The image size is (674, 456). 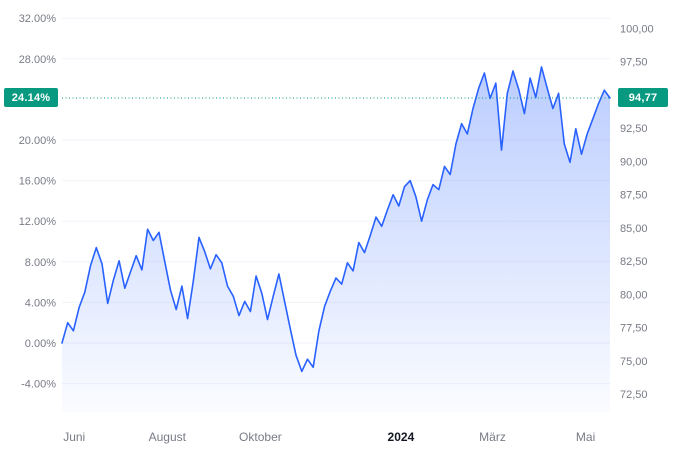 I want to click on left-axis-label: 16.00%, so click(x=38, y=182).